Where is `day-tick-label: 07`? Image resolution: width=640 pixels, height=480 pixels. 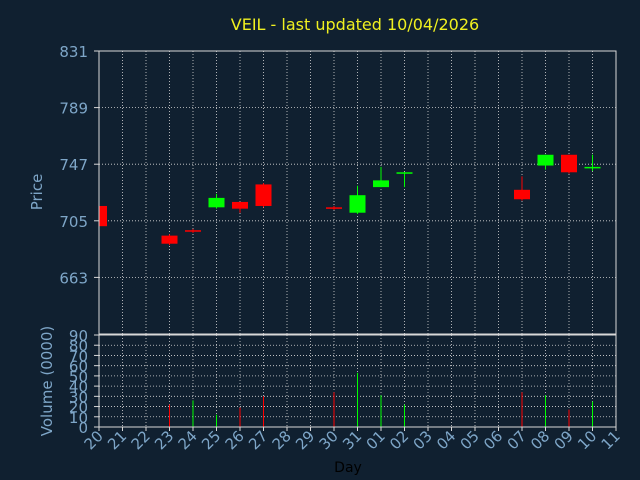
day-tick-label: 07 is located at coordinates (517, 440).